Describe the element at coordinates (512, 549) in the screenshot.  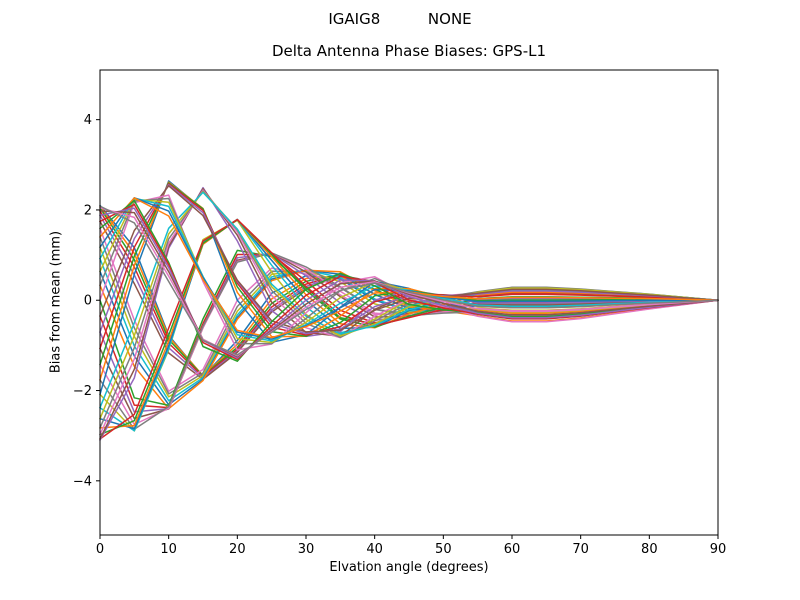
I see `x-tick-label: 60` at that location.